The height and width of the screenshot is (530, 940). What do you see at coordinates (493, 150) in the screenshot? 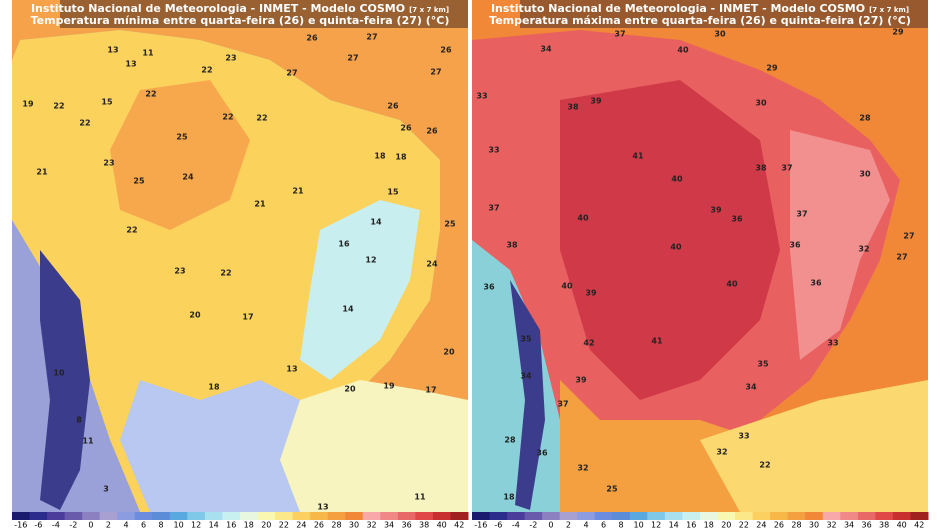
I see `temp-label: 33` at bounding box center [493, 150].